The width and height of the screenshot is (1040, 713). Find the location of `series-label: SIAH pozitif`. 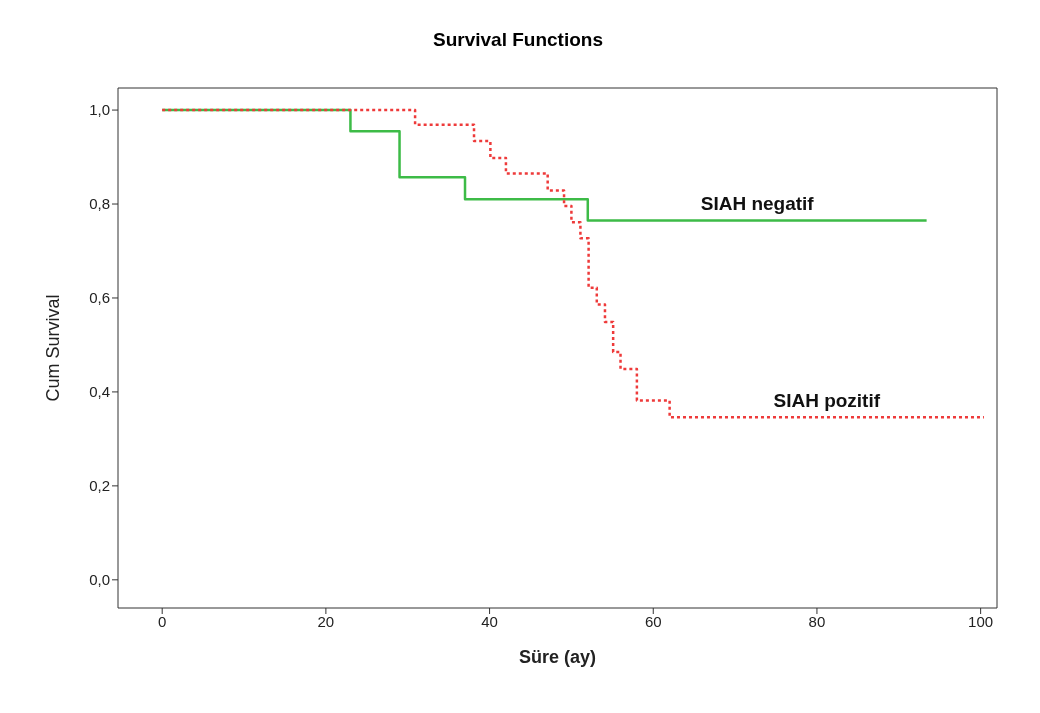

series-label: SIAH pozitif is located at coordinates (827, 401).